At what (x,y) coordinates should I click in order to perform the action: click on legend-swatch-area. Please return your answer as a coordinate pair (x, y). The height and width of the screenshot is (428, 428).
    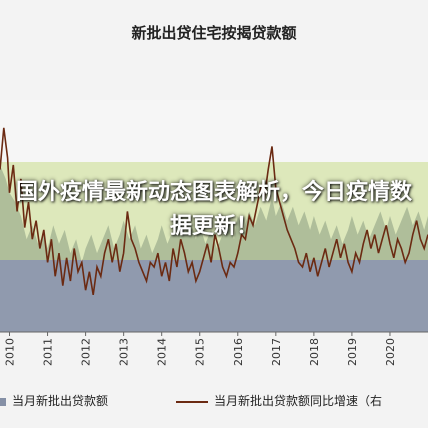
    Looking at the image, I should click on (3, 401).